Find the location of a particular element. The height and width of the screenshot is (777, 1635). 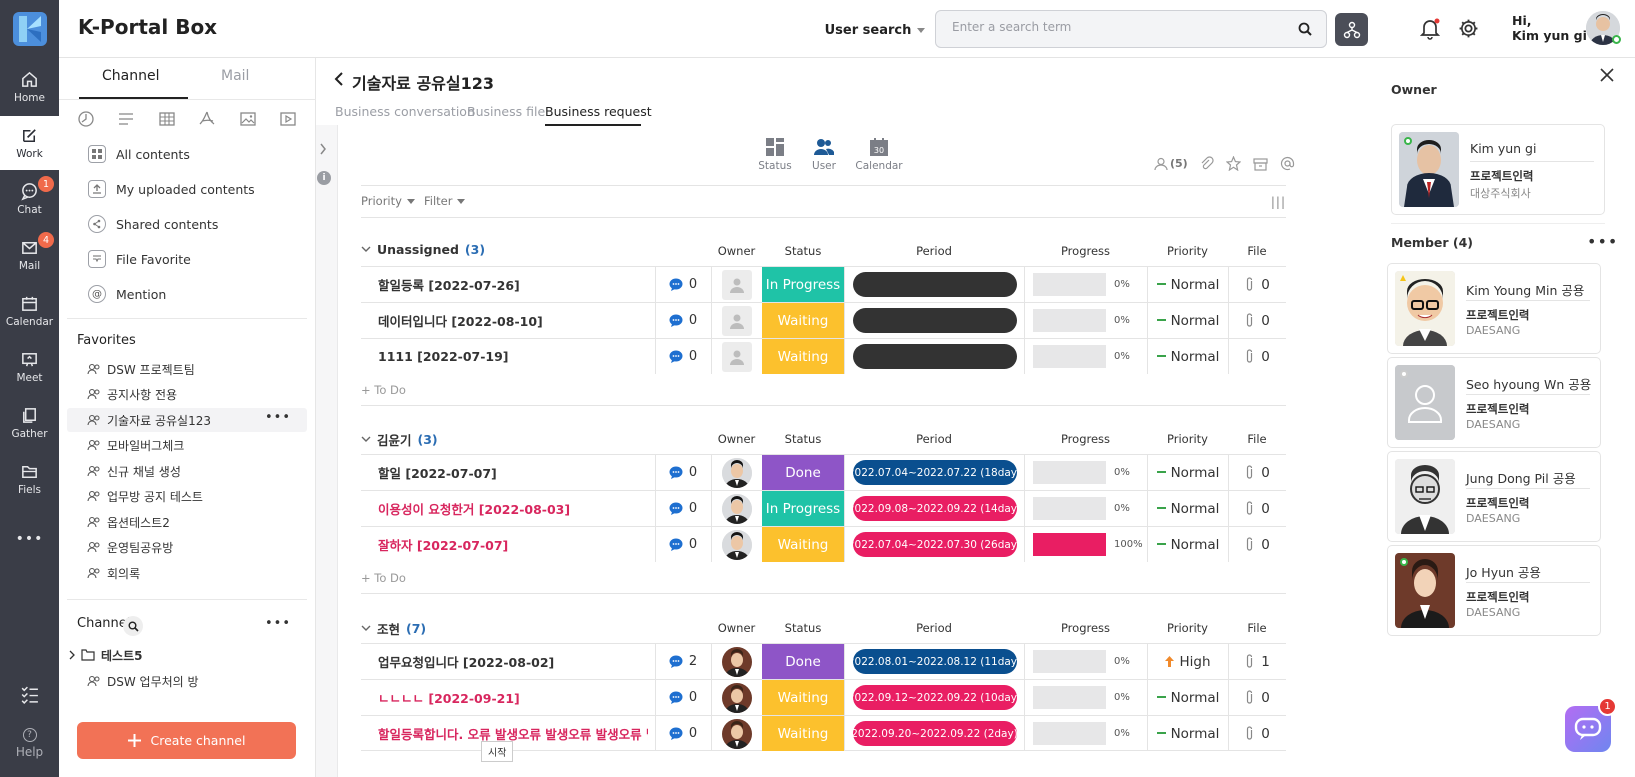

comment-count: 2 is located at coordinates (682, 661).